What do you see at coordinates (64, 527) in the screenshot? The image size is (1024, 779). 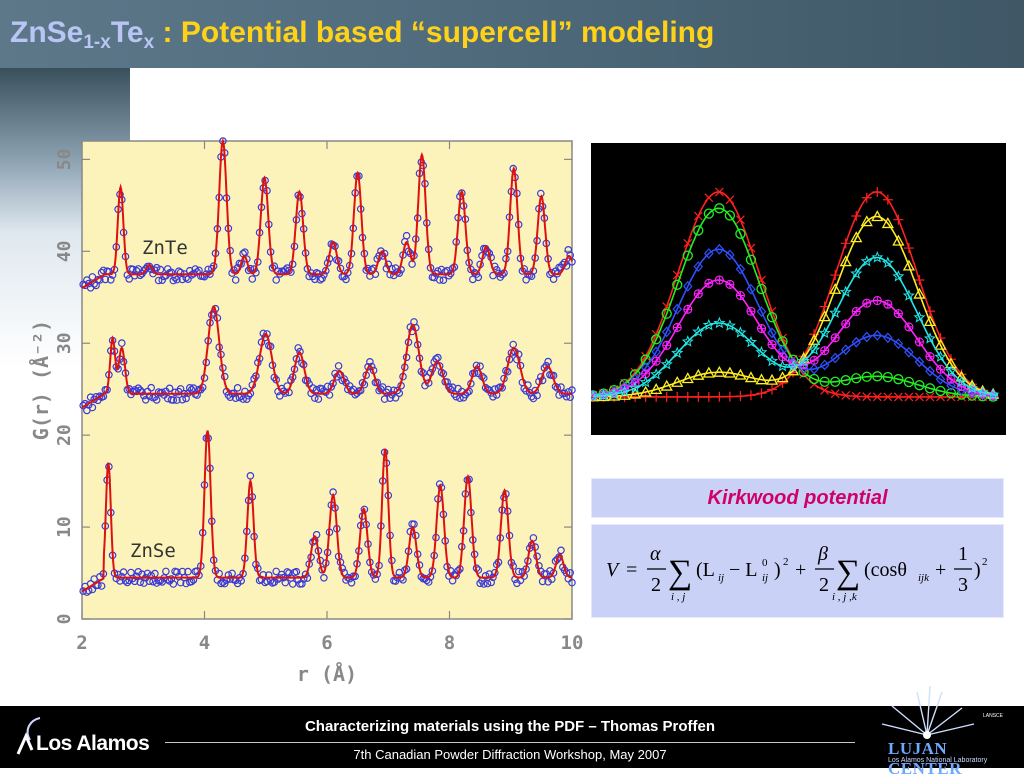 I see `y-tick-label: 10` at bounding box center [64, 527].